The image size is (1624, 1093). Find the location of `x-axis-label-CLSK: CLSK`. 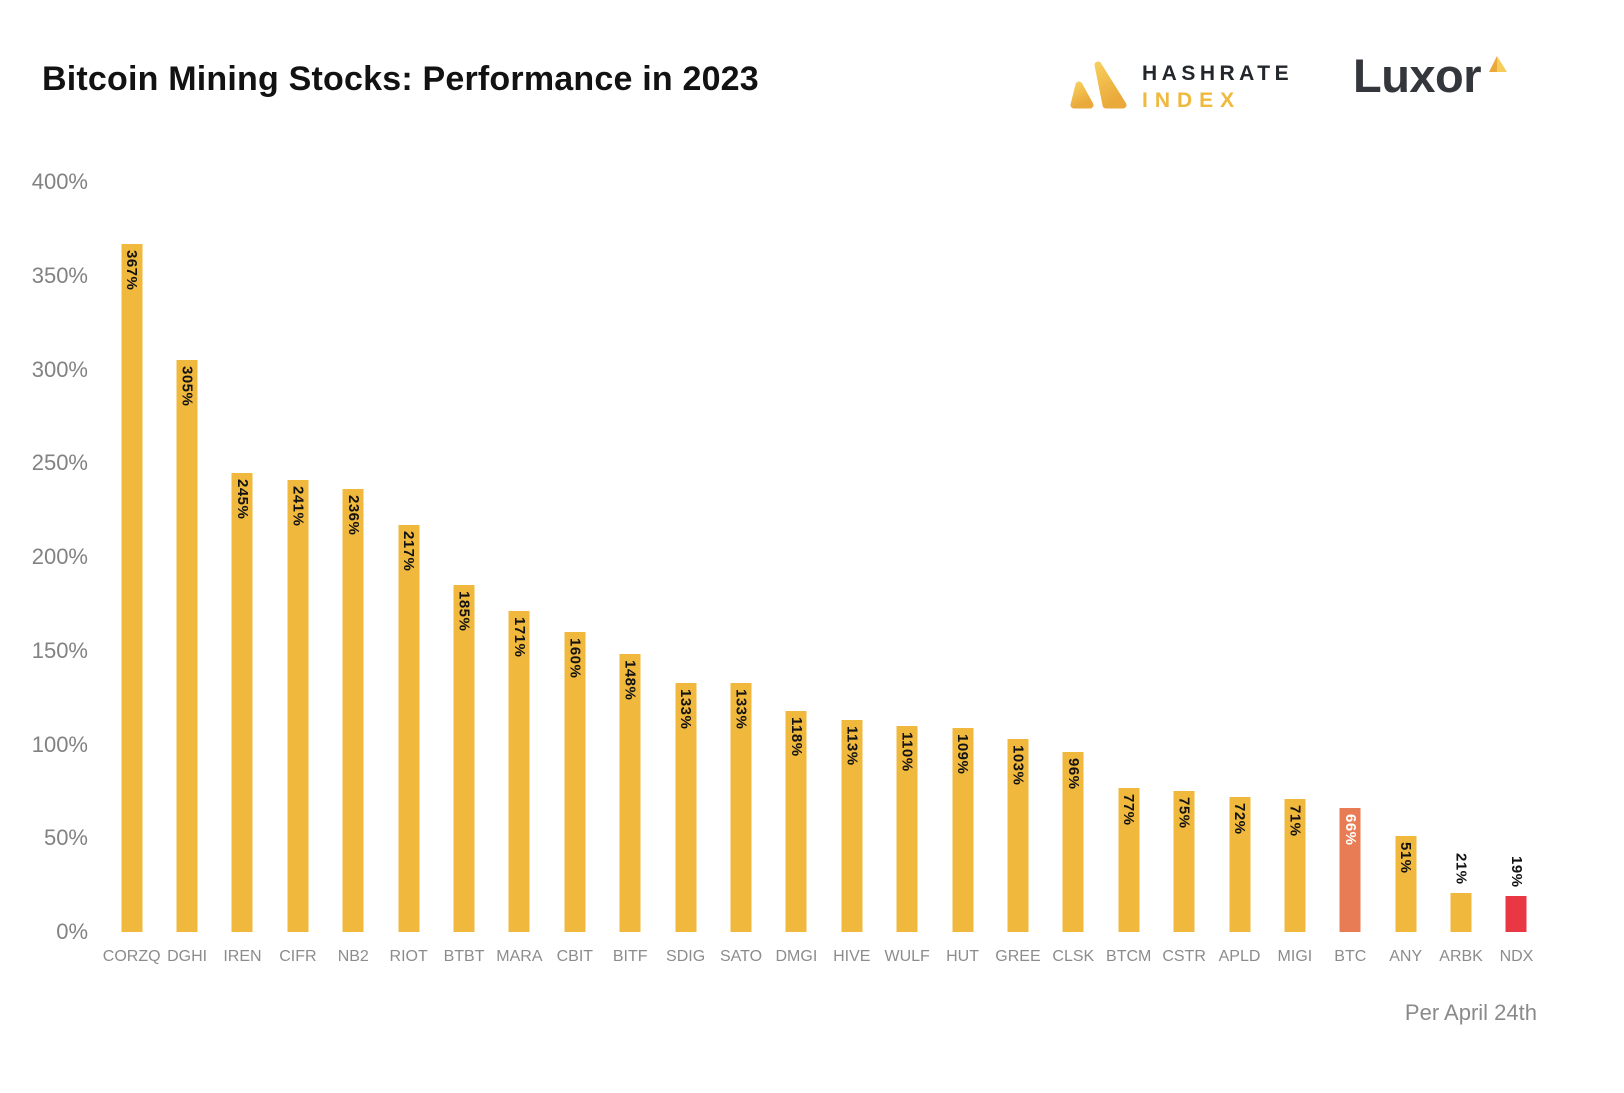

x-axis-label-CLSK: CLSK is located at coordinates (1073, 956).